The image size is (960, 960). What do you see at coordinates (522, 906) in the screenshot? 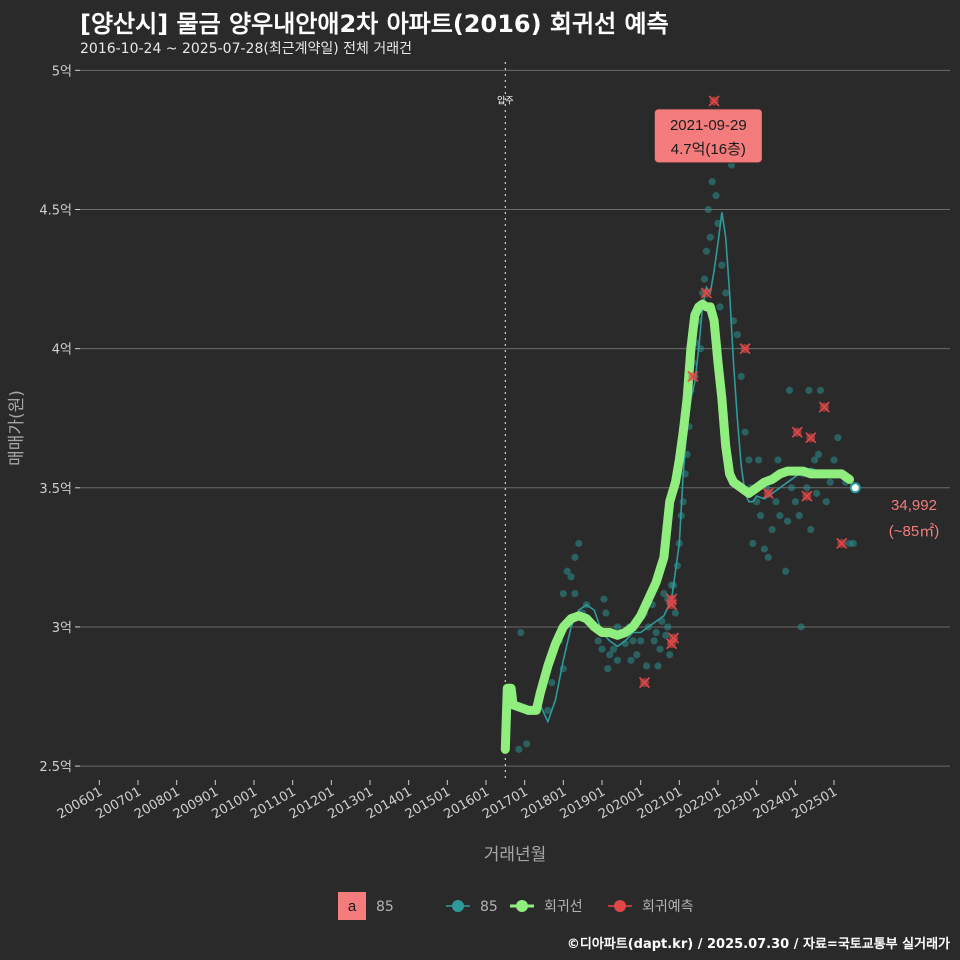
I see `legend-dot-regression` at bounding box center [522, 906].